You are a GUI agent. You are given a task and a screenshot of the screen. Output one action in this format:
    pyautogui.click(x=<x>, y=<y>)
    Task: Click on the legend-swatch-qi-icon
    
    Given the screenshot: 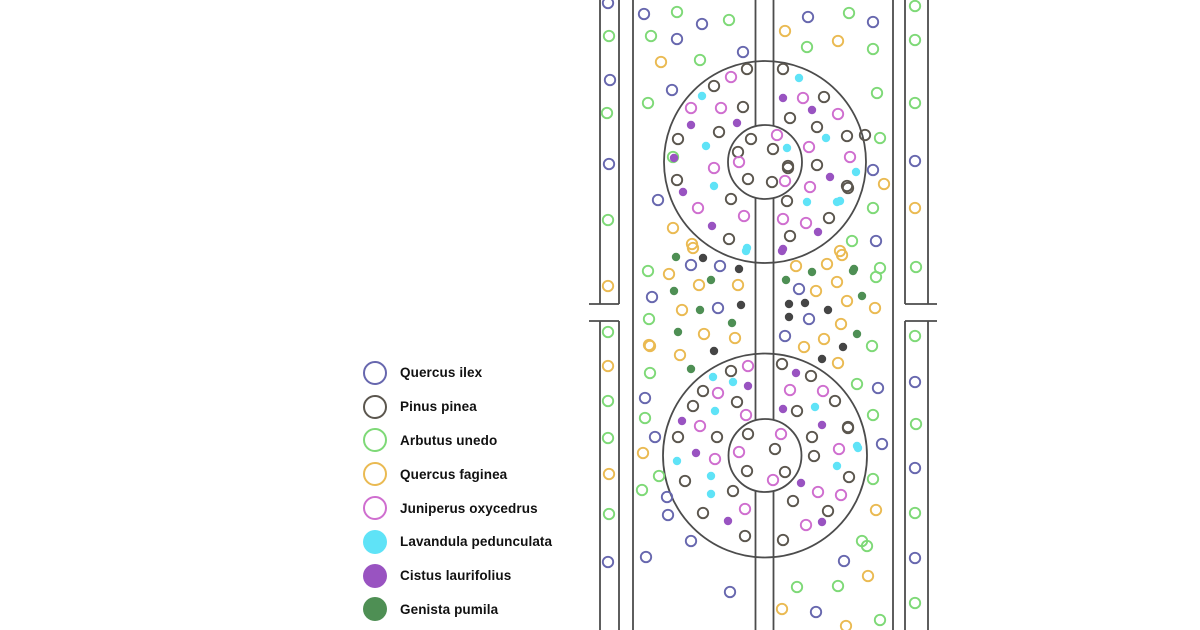 What is the action you would take?
    pyautogui.click(x=375, y=372)
    